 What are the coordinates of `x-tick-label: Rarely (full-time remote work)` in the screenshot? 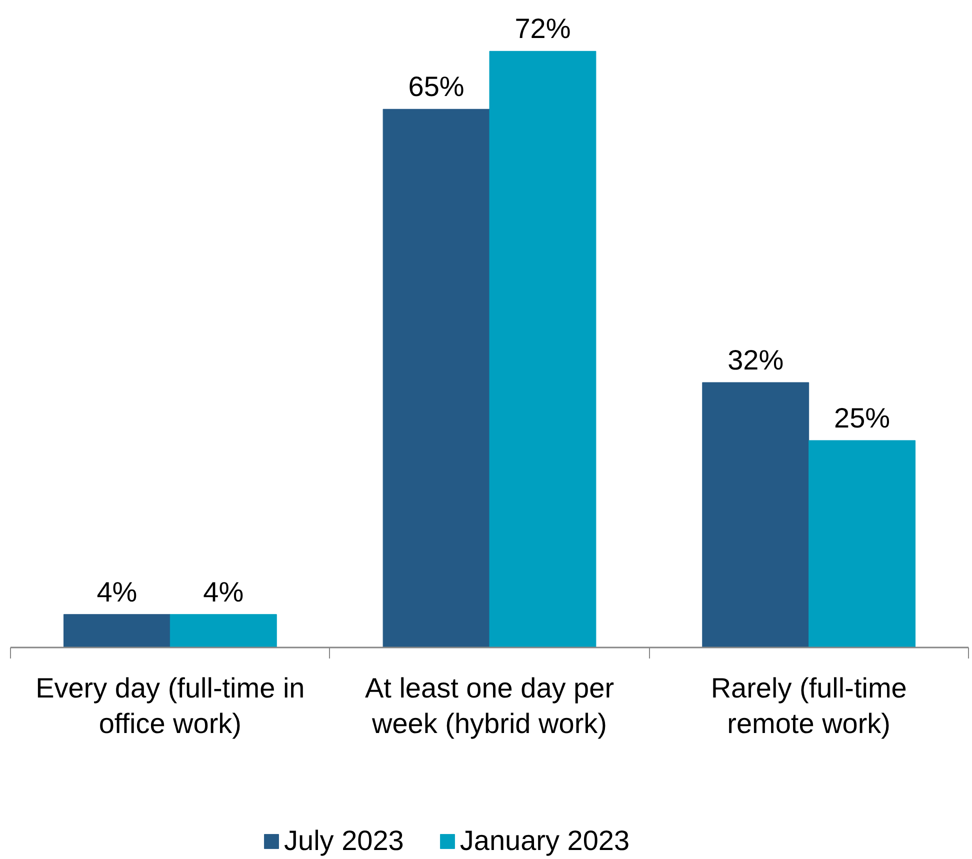 It's located at (808, 706).